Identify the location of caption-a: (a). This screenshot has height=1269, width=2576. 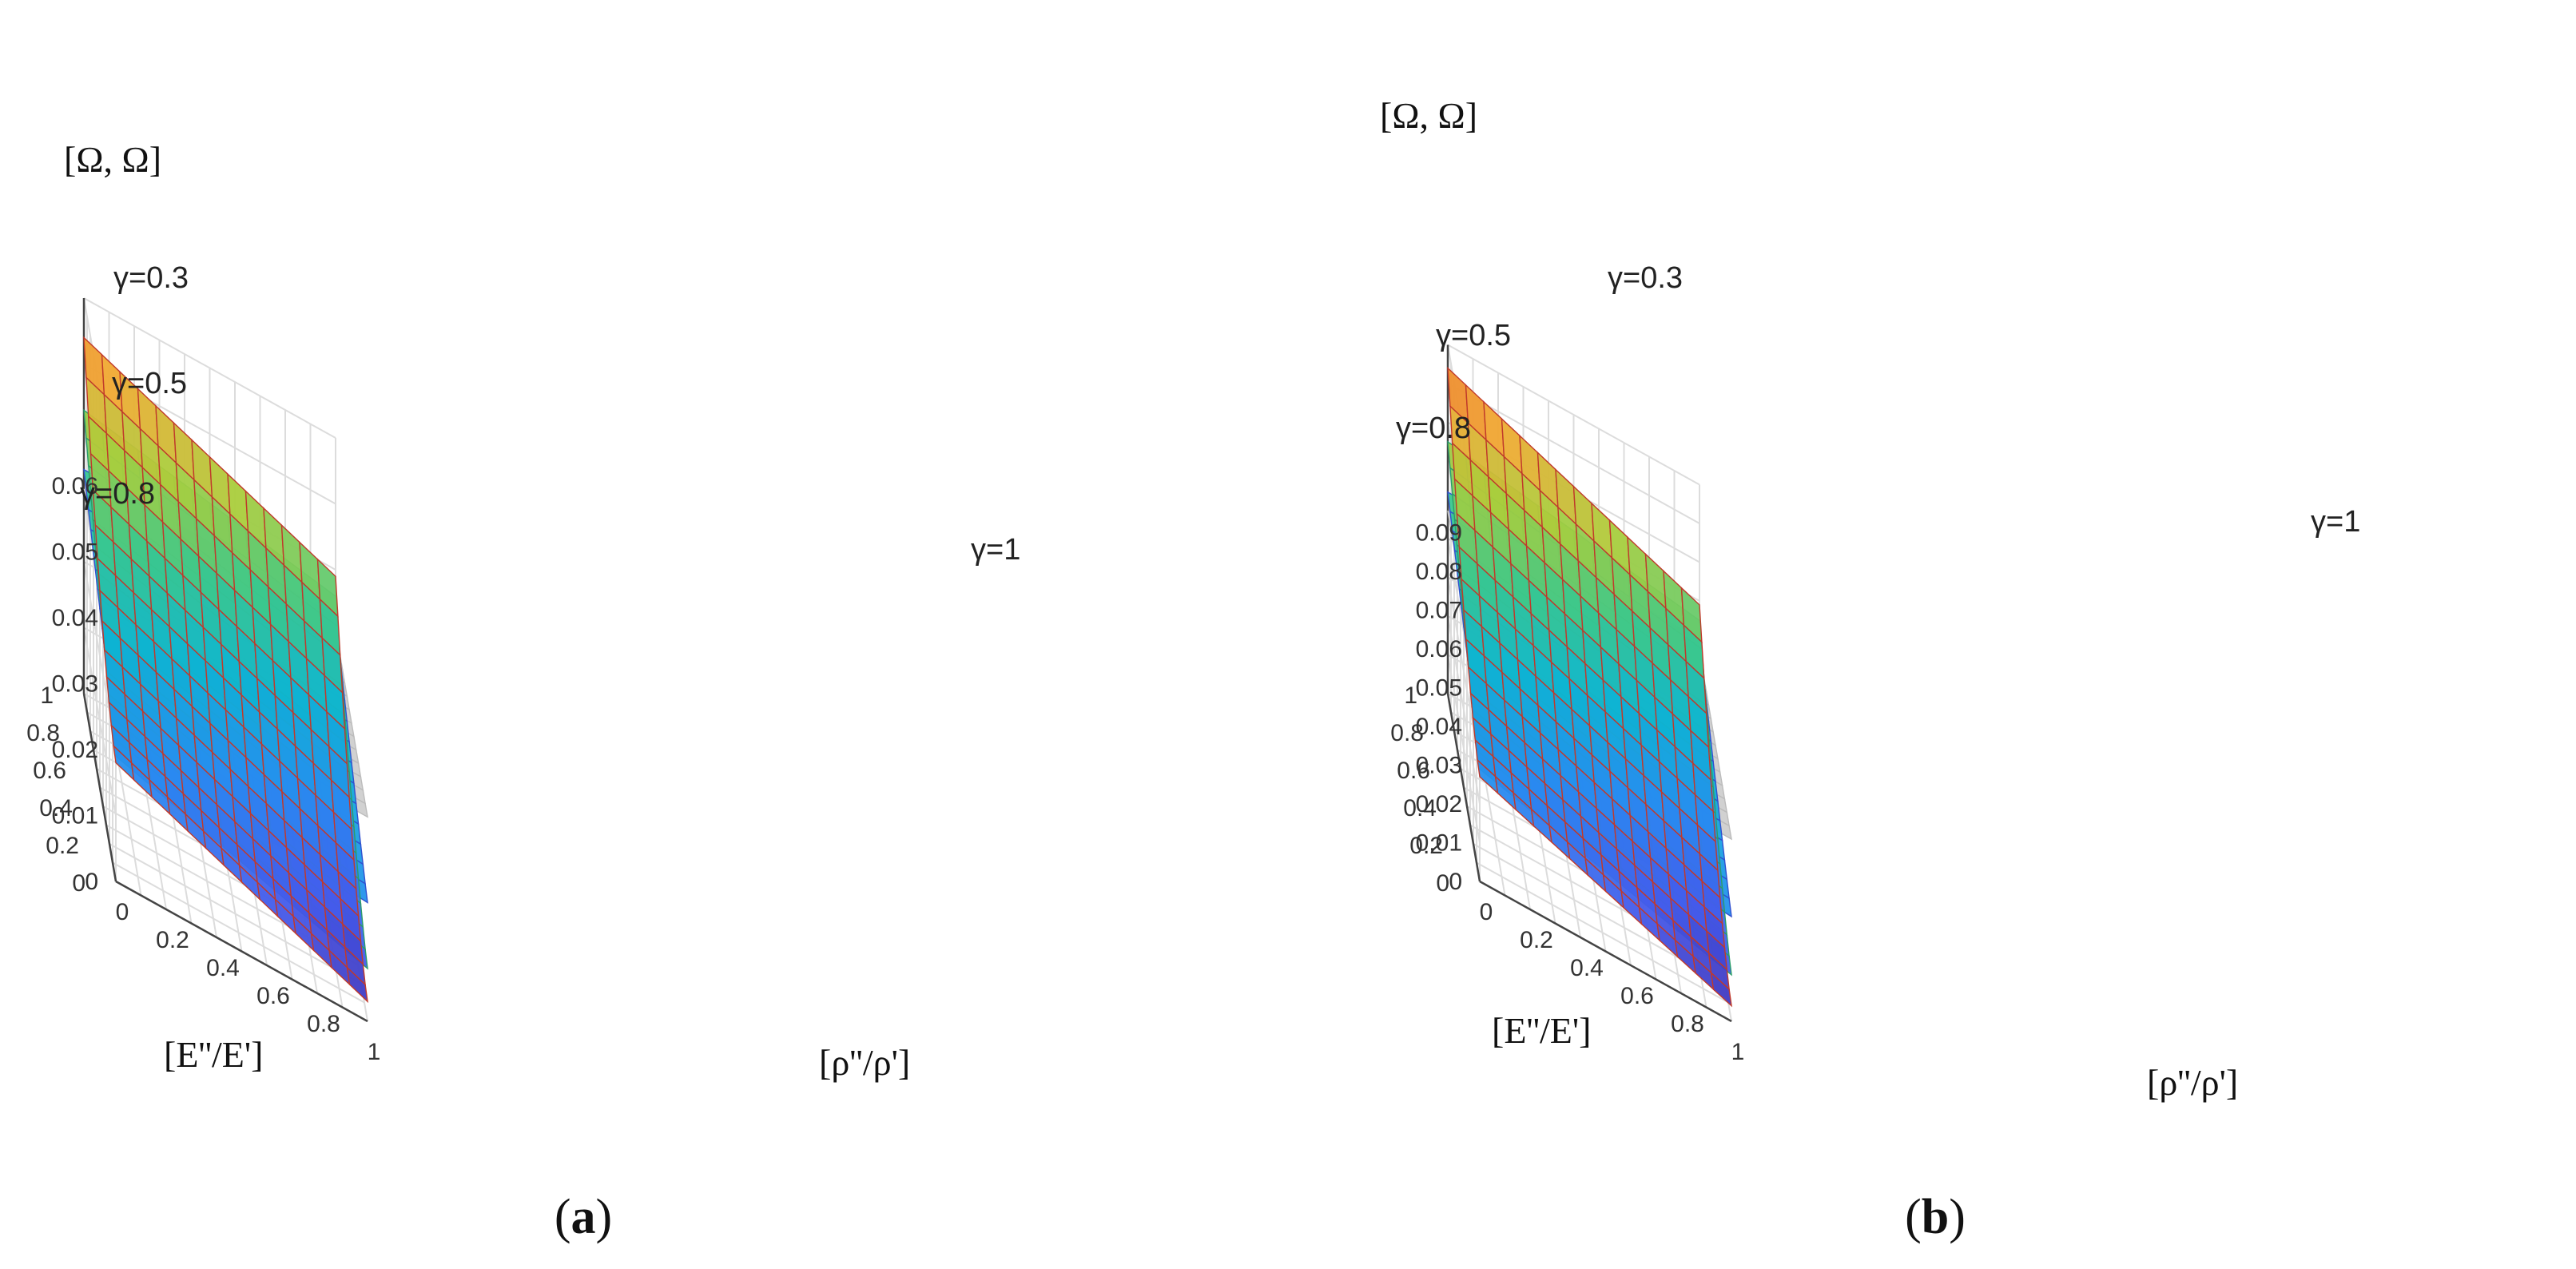
(583, 1217).